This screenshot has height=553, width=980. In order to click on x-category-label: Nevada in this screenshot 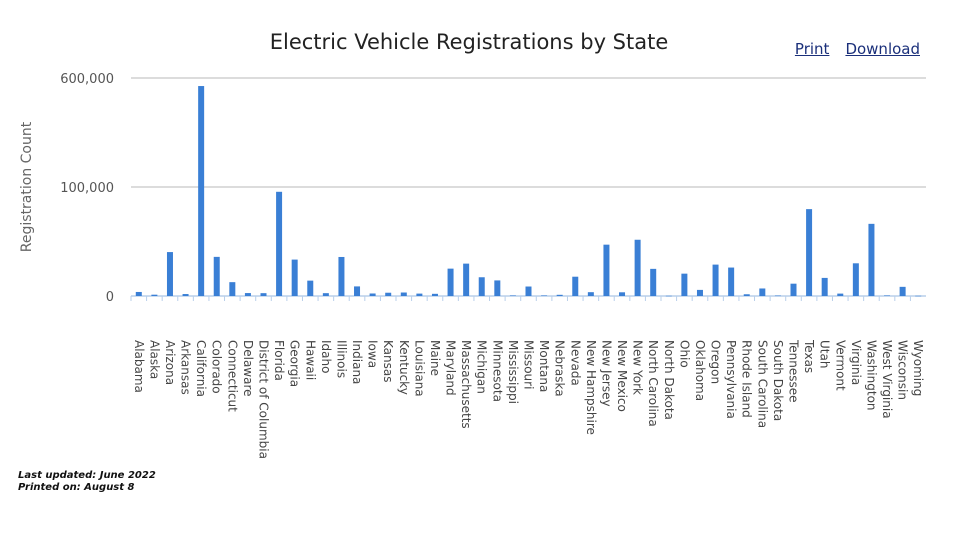, I will do `click(575, 363)`.